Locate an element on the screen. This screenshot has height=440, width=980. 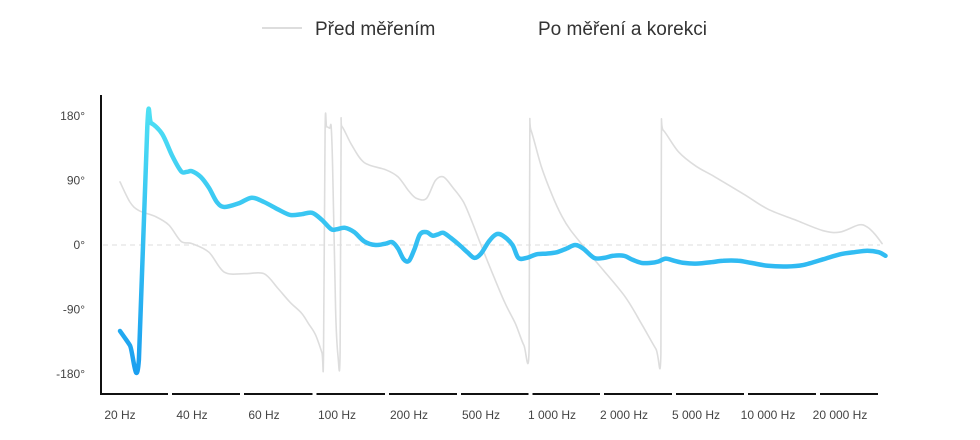
x-tick-label: 10 000 Hz is located at coordinates (768, 415).